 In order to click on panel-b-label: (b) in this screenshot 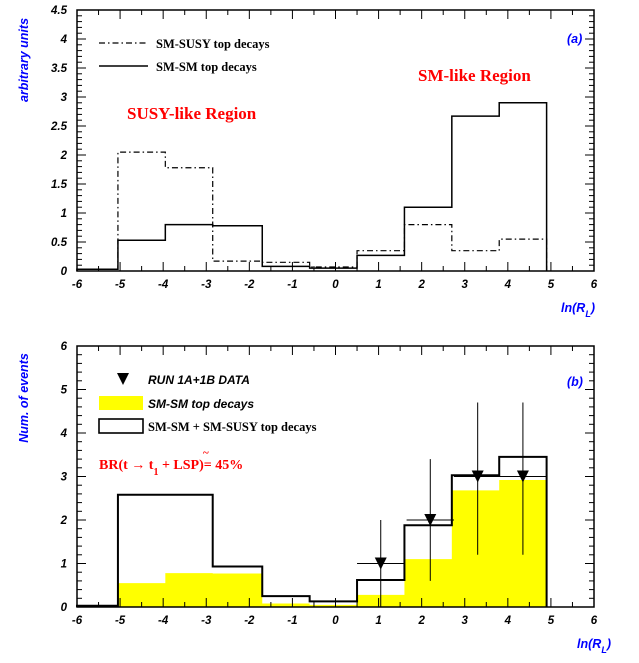, I will do `click(575, 382)`.